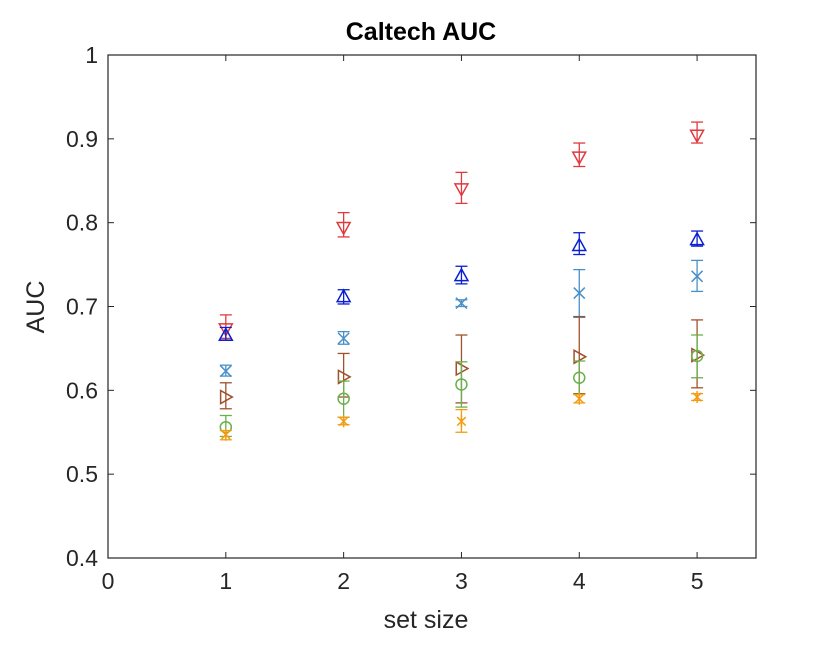 Image resolution: width=837 pixels, height=646 pixels. Describe the element at coordinates (225, 581) in the screenshot. I see `x-tick-label: 1` at that location.